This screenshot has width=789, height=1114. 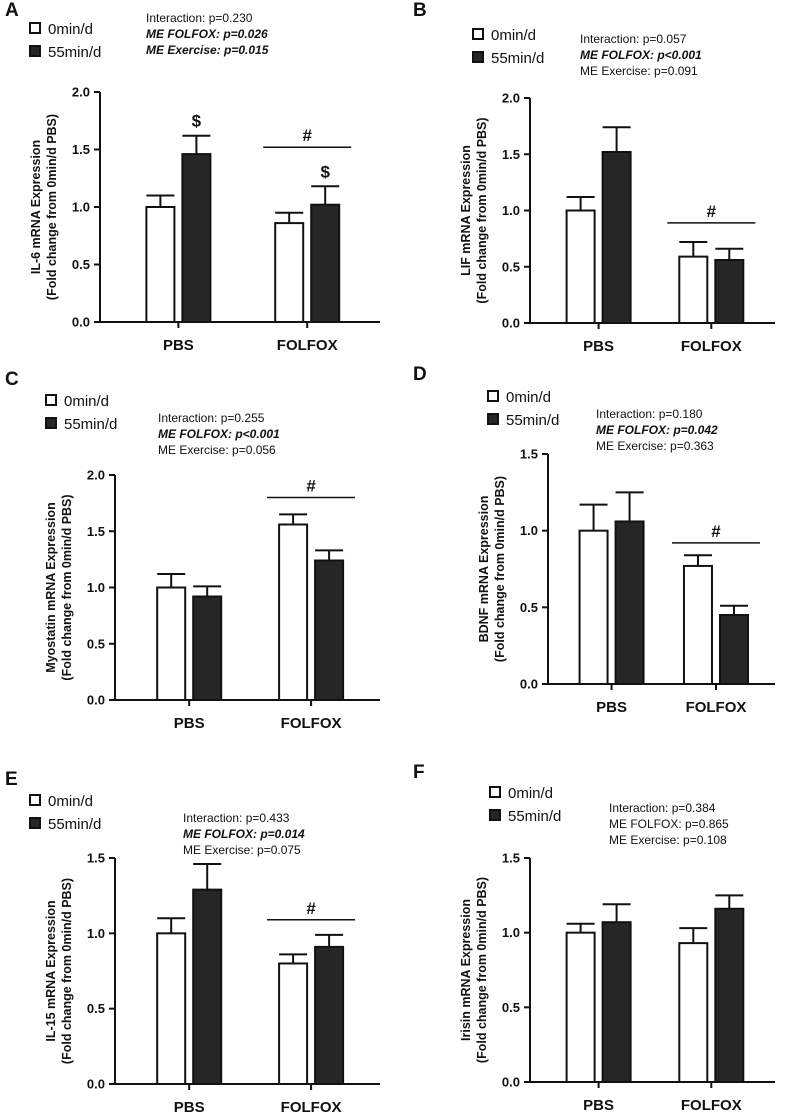 What do you see at coordinates (668, 840) in the screenshot?
I see `stats-line: ME Exercise: p=0.108` at bounding box center [668, 840].